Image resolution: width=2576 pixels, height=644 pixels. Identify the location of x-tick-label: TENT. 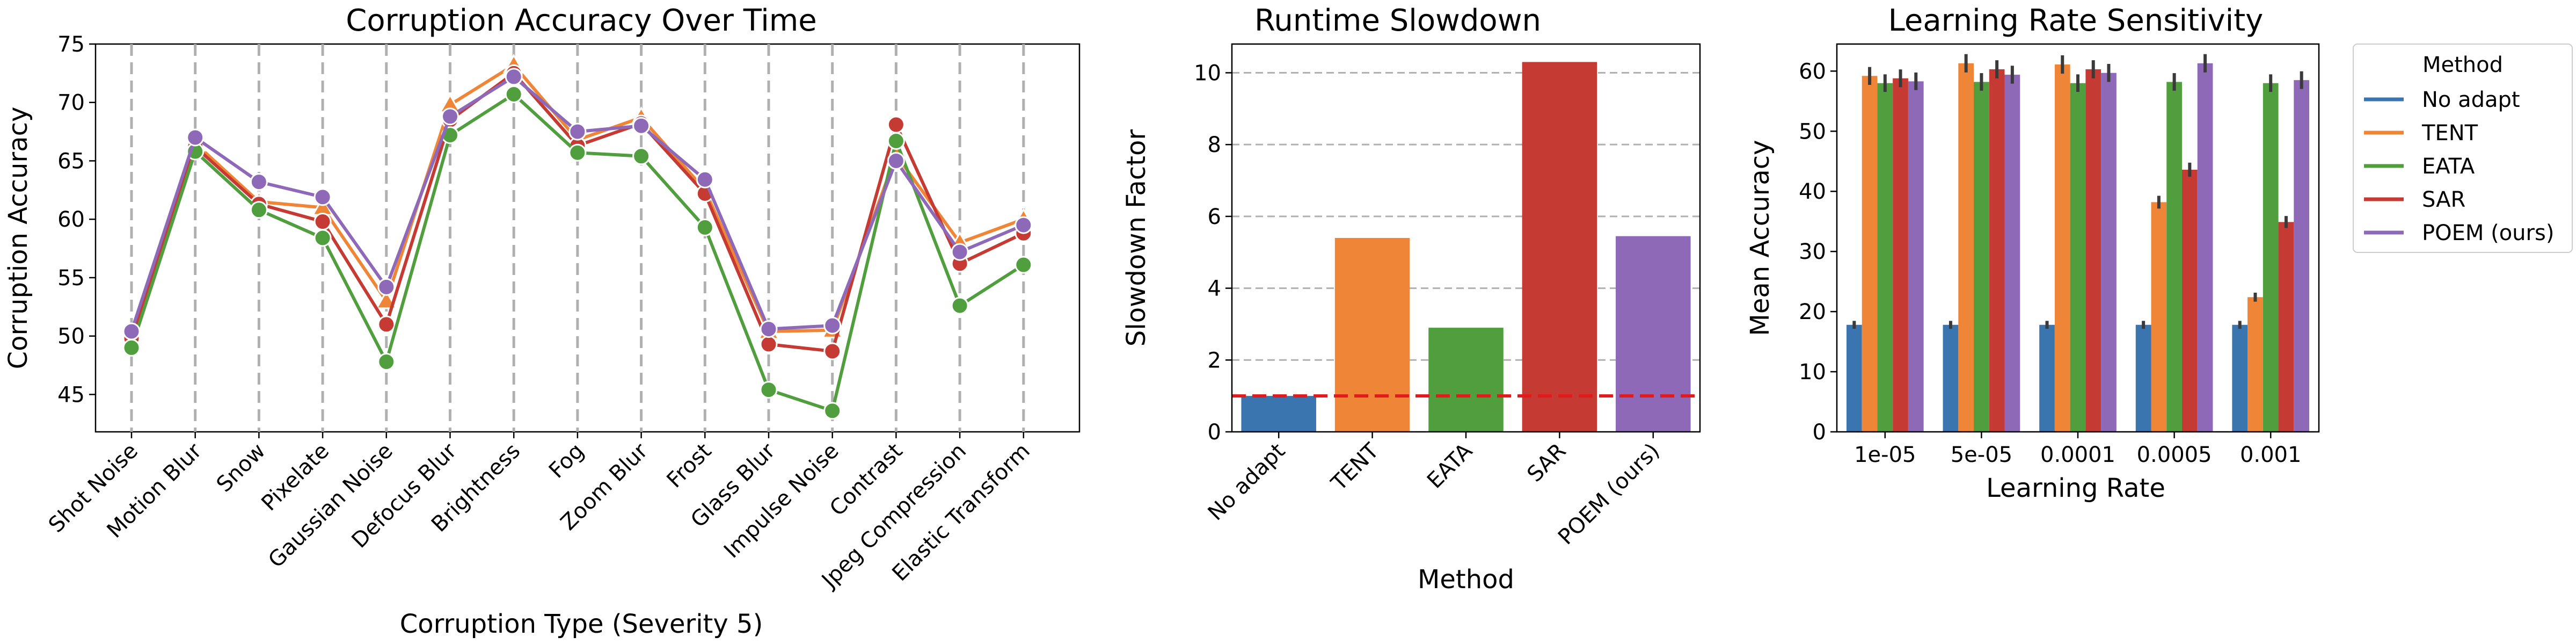
(1355, 467).